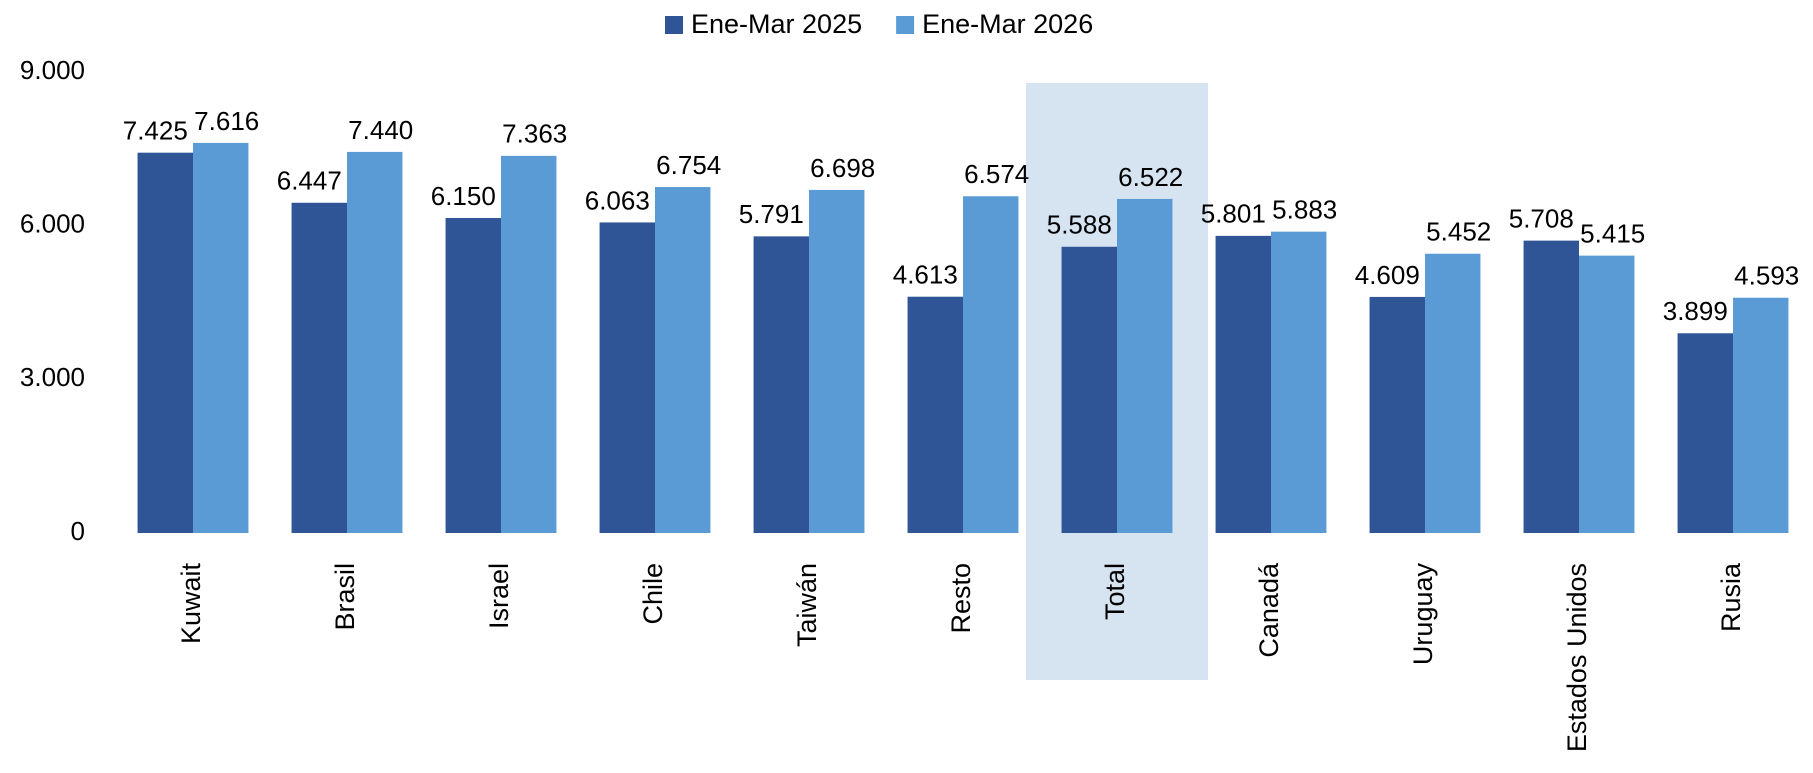  I want to click on x-tick-label: Kuwait, so click(191, 604).